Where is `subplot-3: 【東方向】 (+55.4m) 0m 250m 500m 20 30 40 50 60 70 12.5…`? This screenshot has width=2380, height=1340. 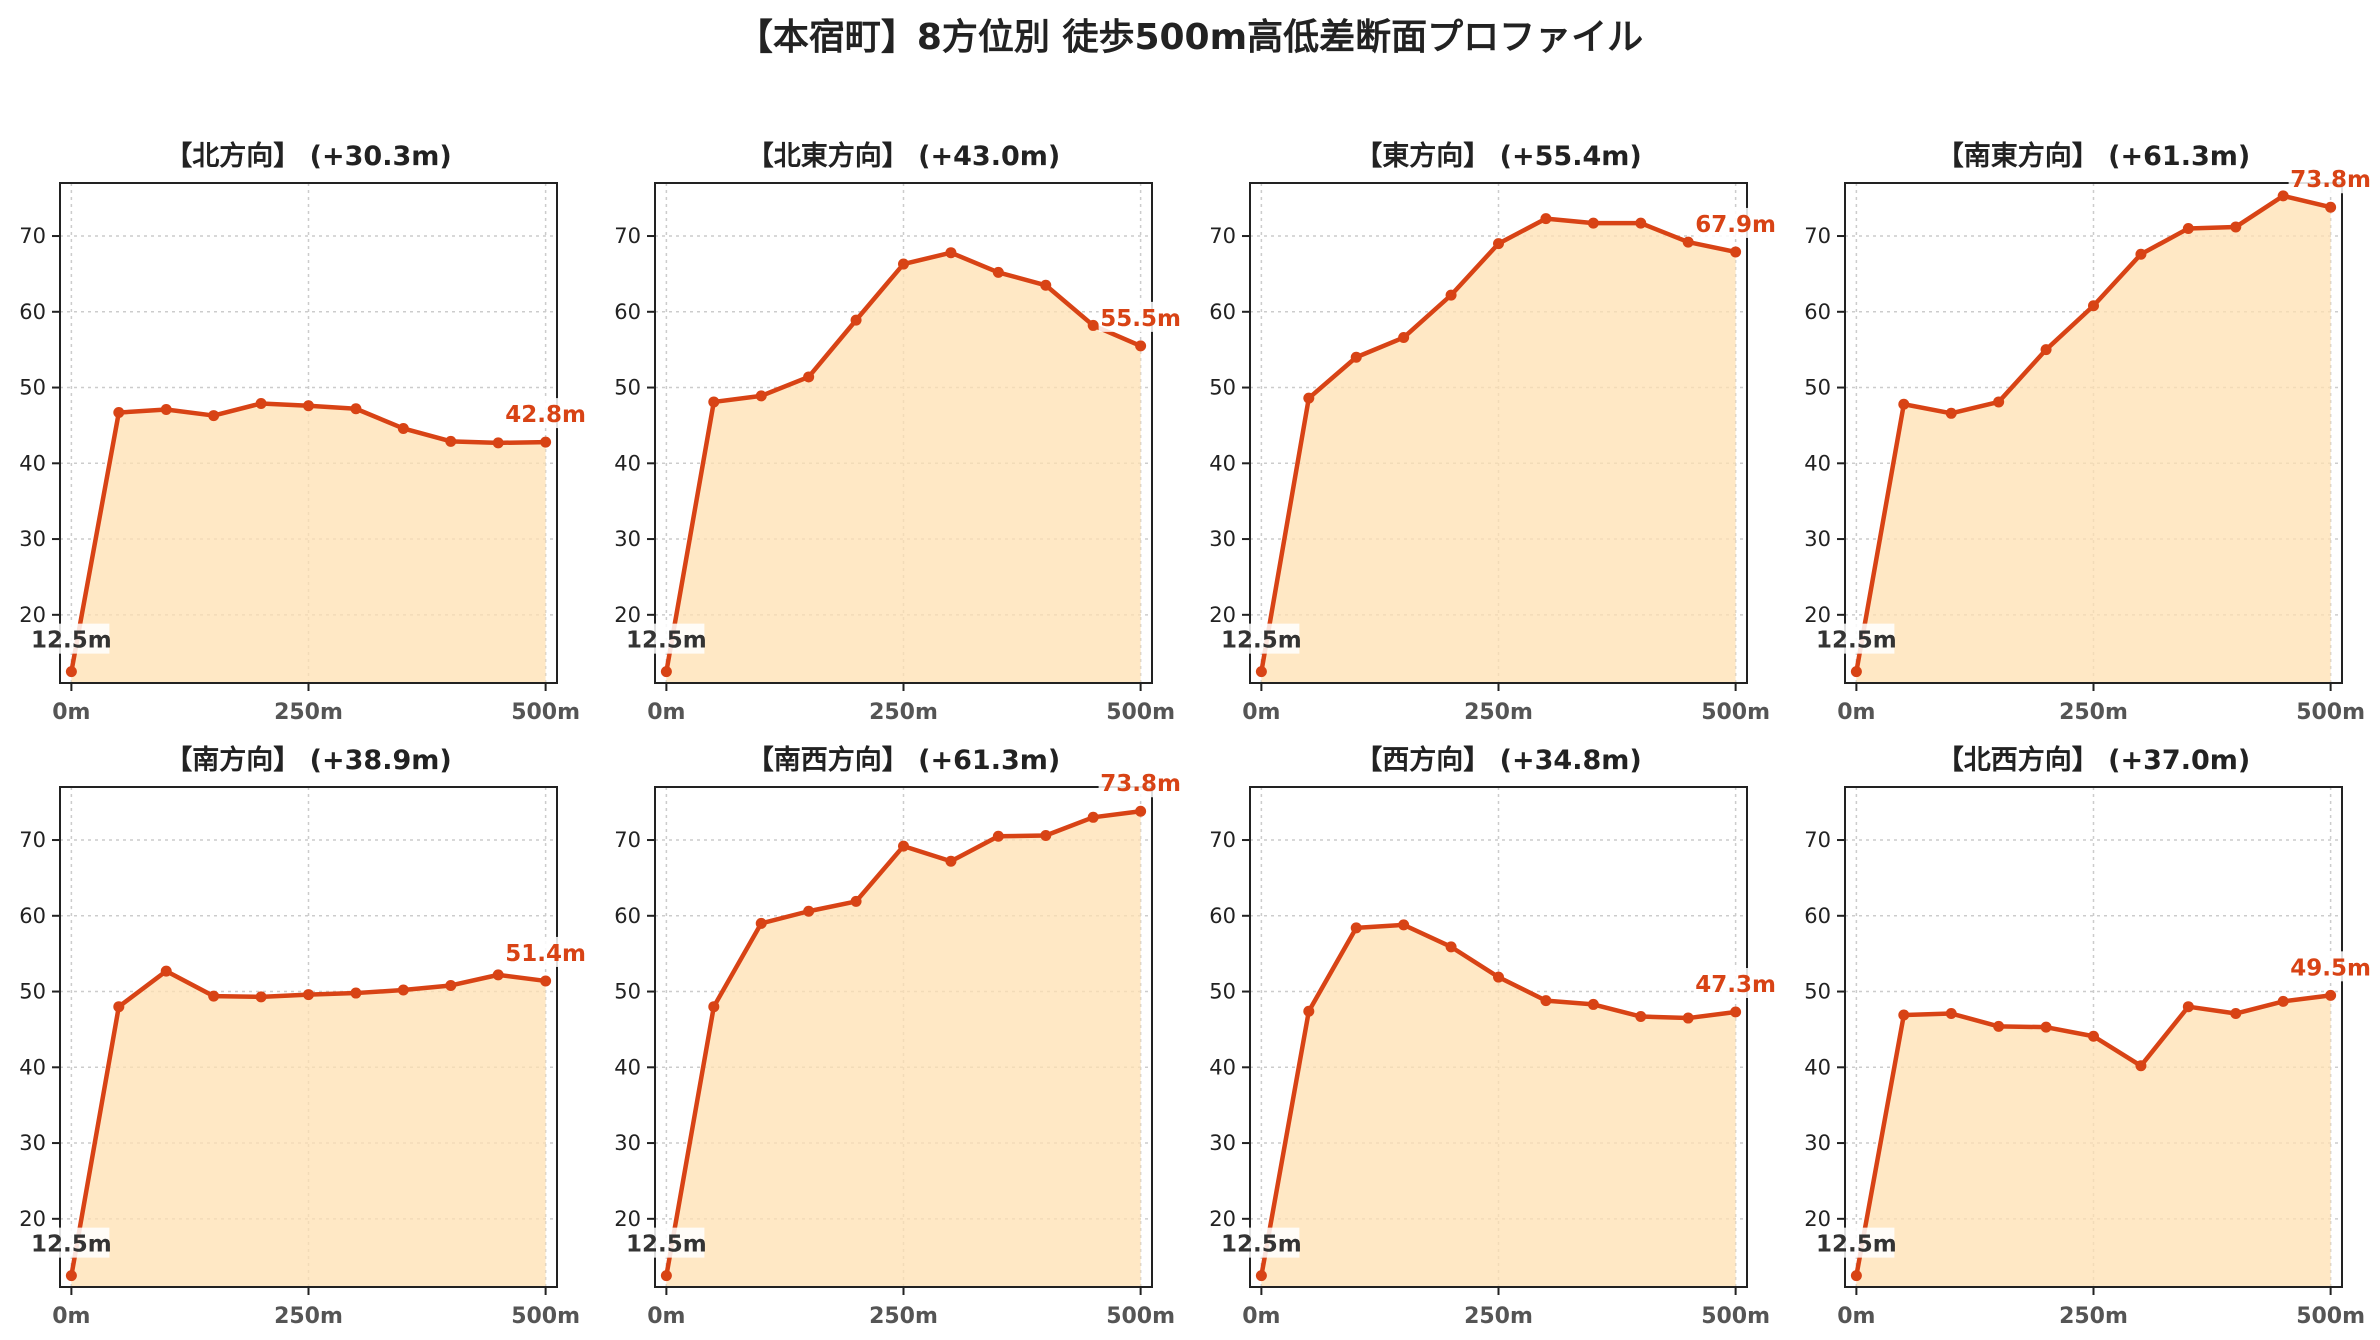 subplot-3: 【東方向】 (+55.4m) 0m 250m 500m 20 30 40 50 60 70 12.5… is located at coordinates (1493, 432).